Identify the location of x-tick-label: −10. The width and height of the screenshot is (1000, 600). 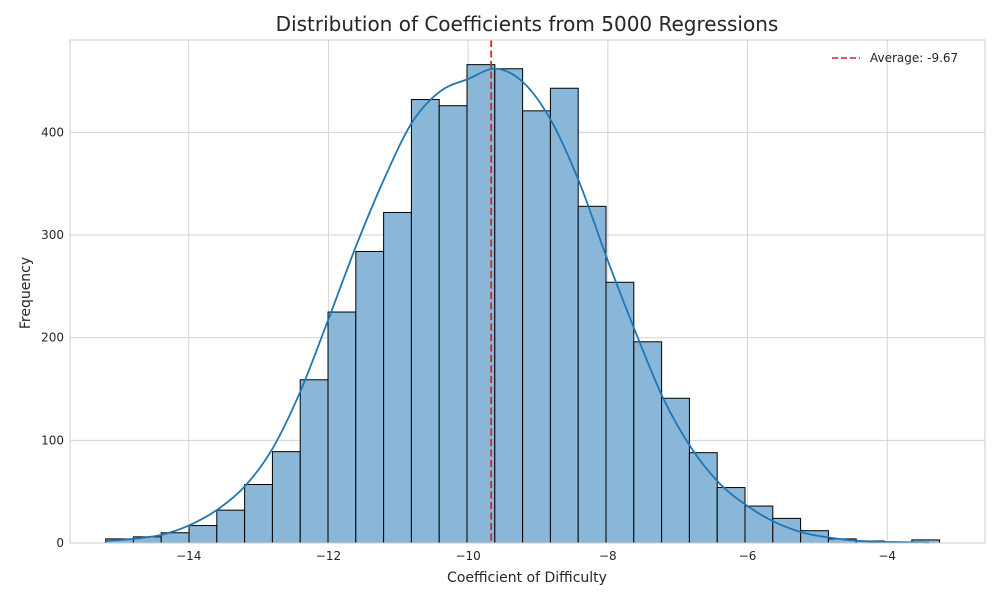
(467, 556).